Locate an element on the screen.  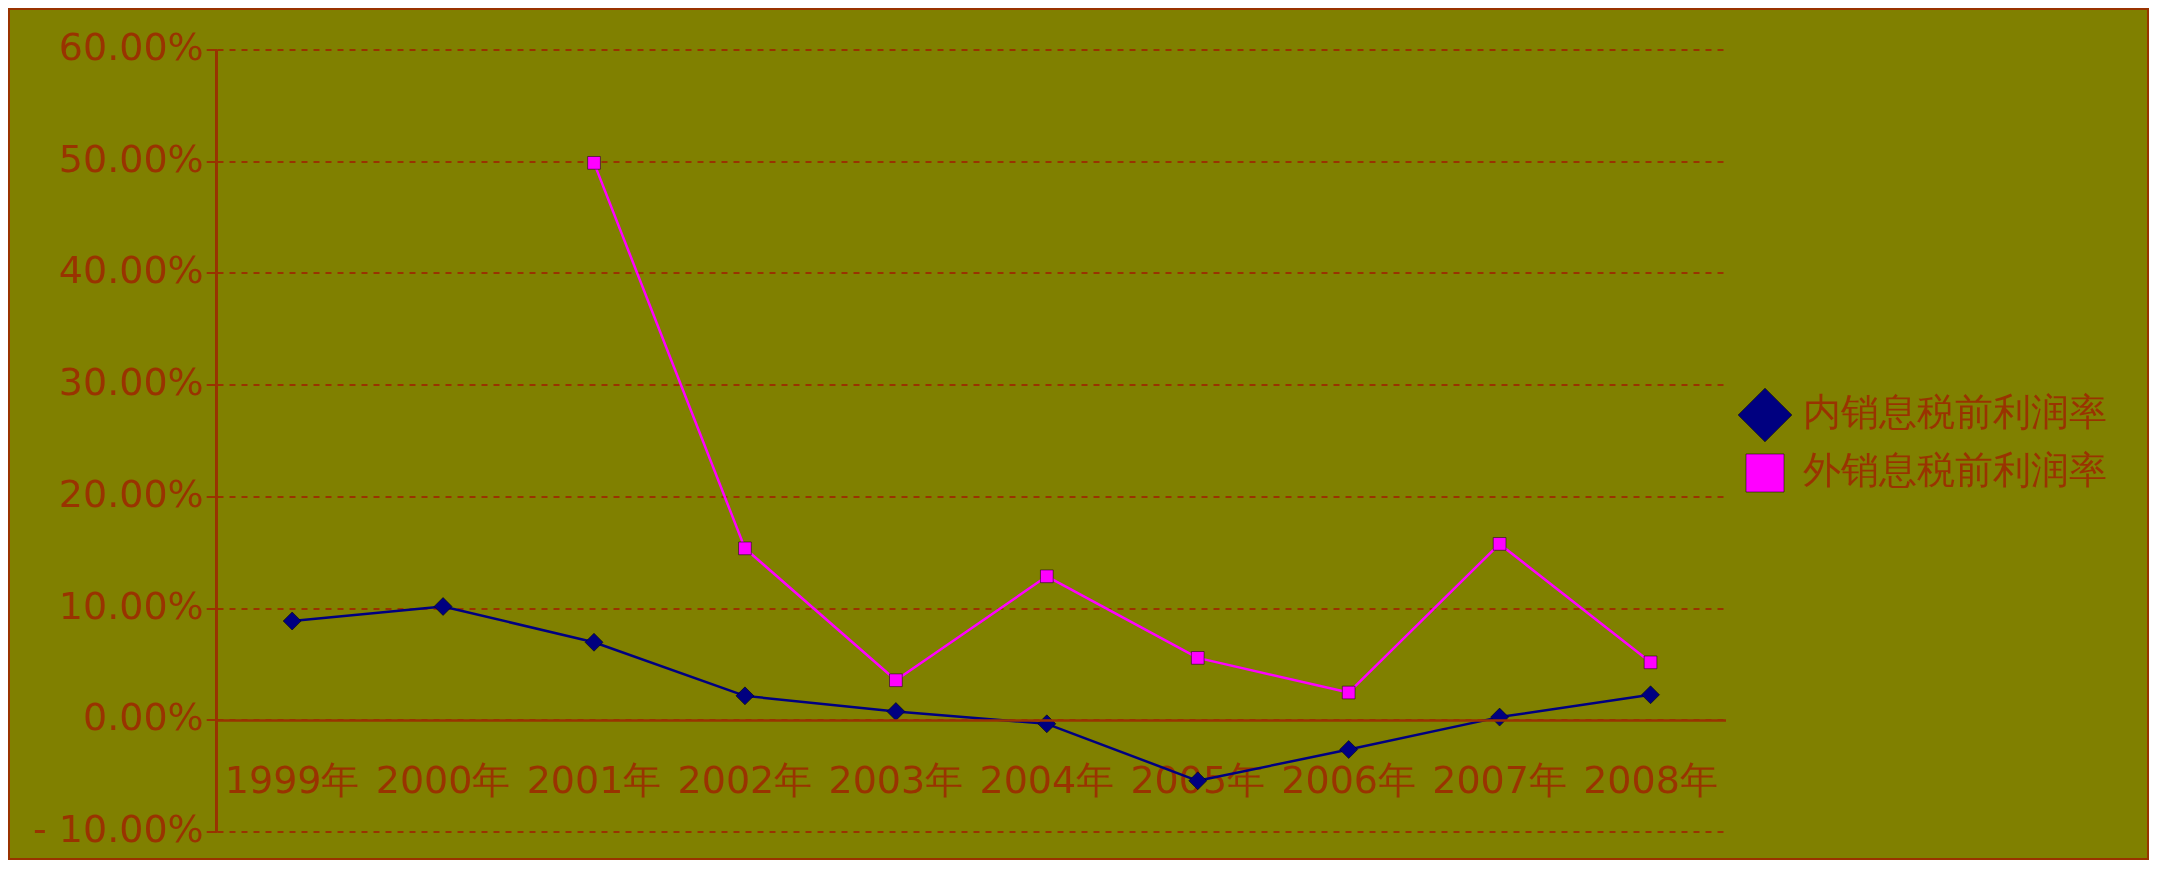
x-tick-label: 2006年 is located at coordinates (1349, 780).